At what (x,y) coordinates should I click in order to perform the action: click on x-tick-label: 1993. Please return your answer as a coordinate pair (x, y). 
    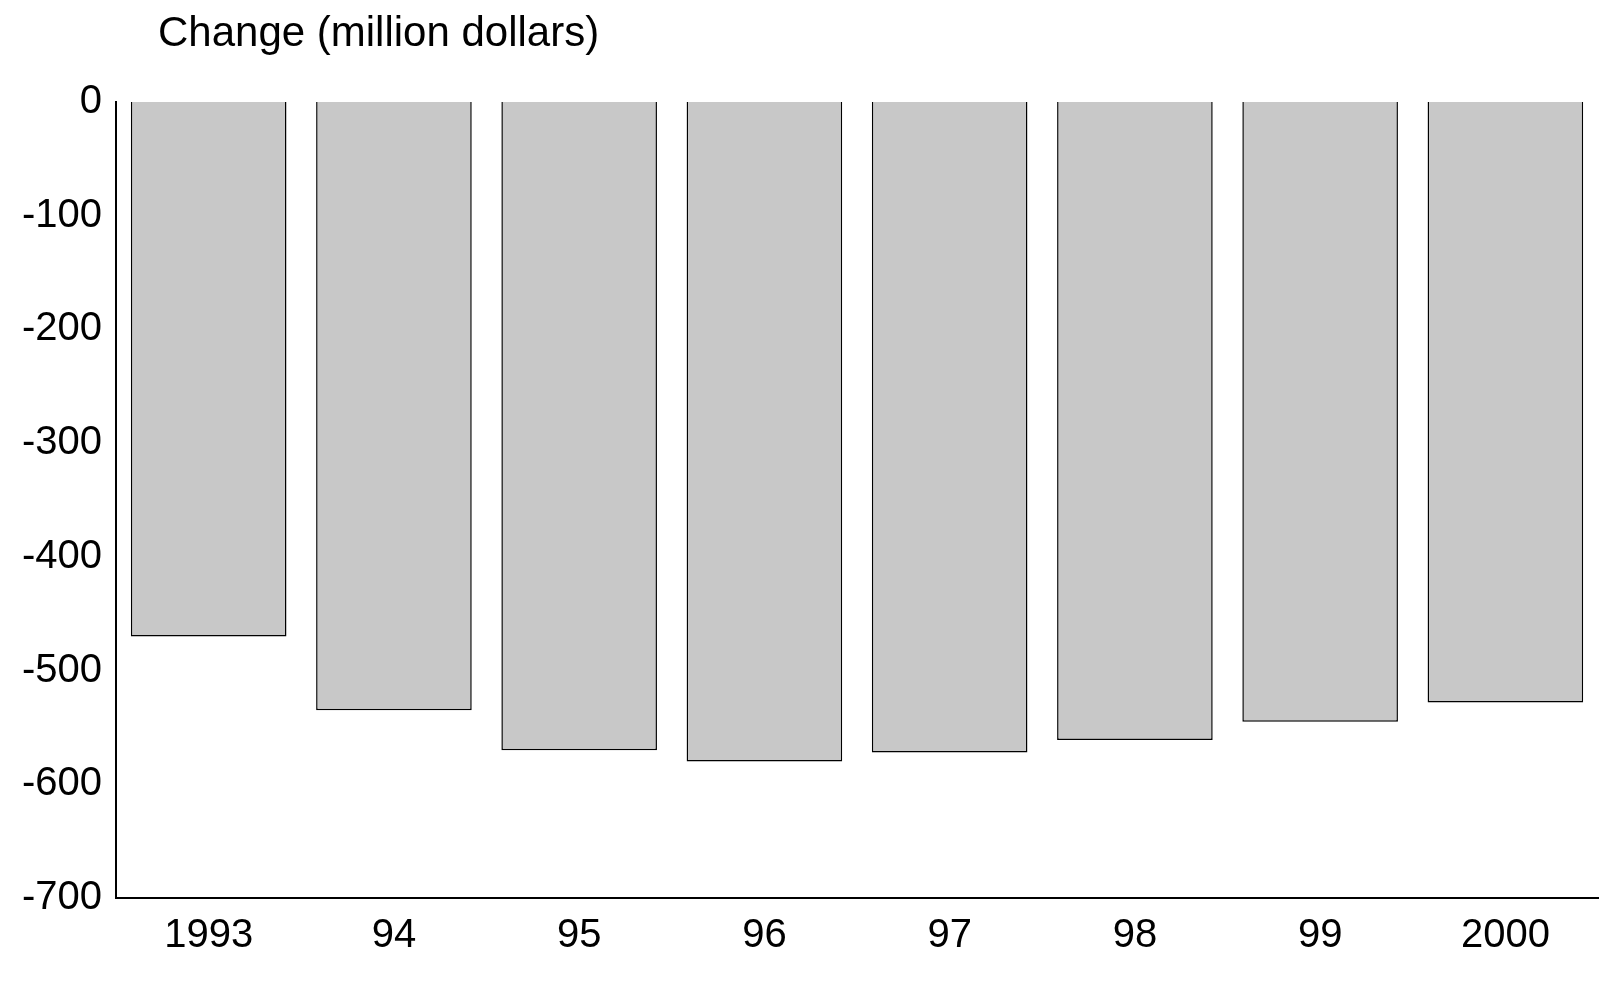
    Looking at the image, I should click on (209, 933).